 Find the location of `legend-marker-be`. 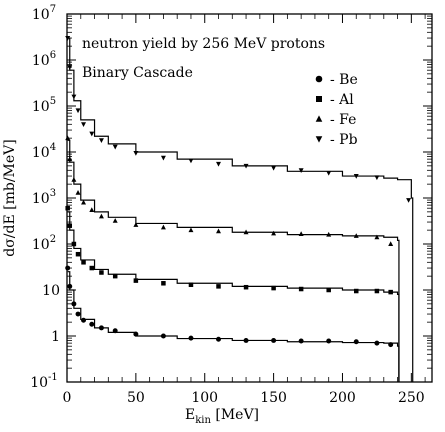

legend-marker-be is located at coordinates (319, 79).